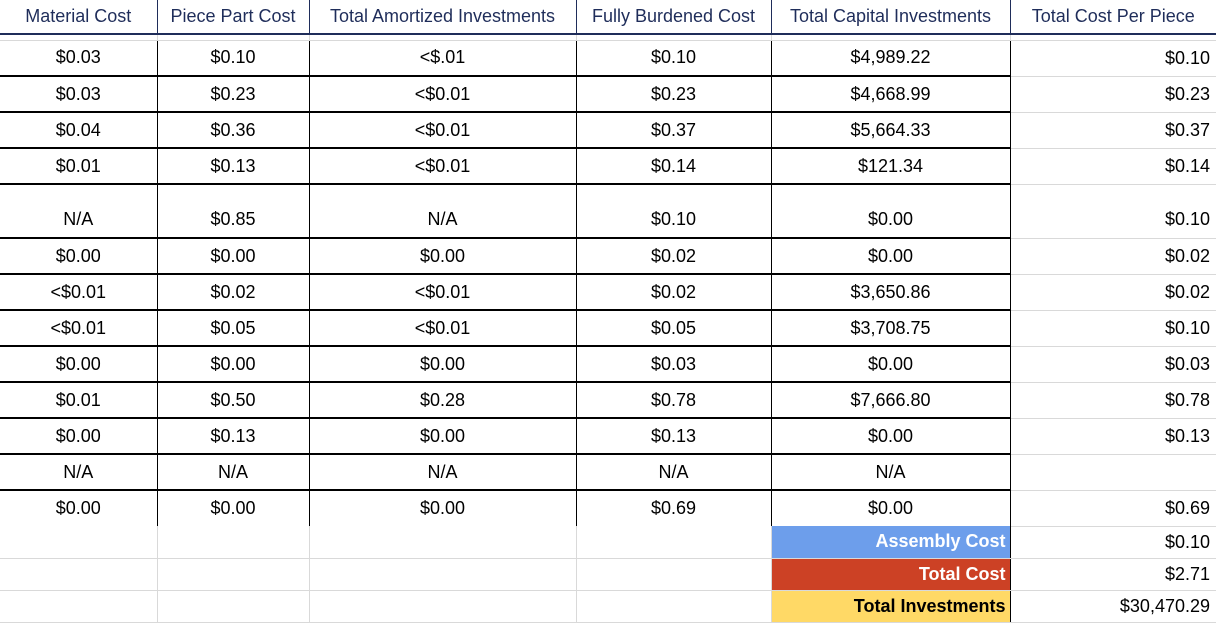 The height and width of the screenshot is (623, 1216). I want to click on cell-piece-part-cost: N/A, so click(233, 472).